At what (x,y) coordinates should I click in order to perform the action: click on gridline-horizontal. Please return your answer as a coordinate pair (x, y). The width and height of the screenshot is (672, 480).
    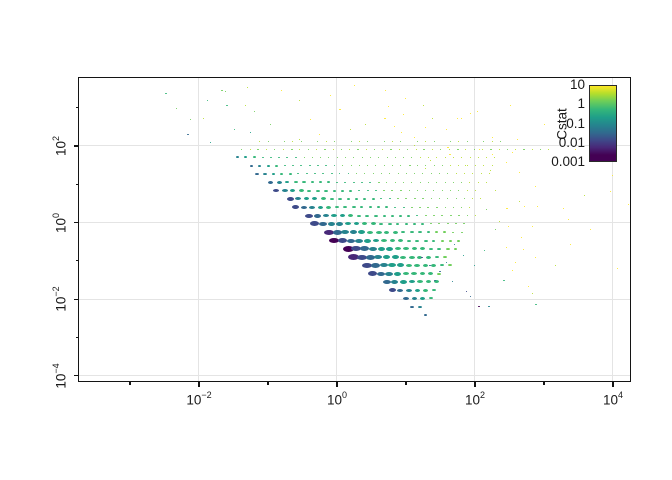
    Looking at the image, I should click on (355, 299).